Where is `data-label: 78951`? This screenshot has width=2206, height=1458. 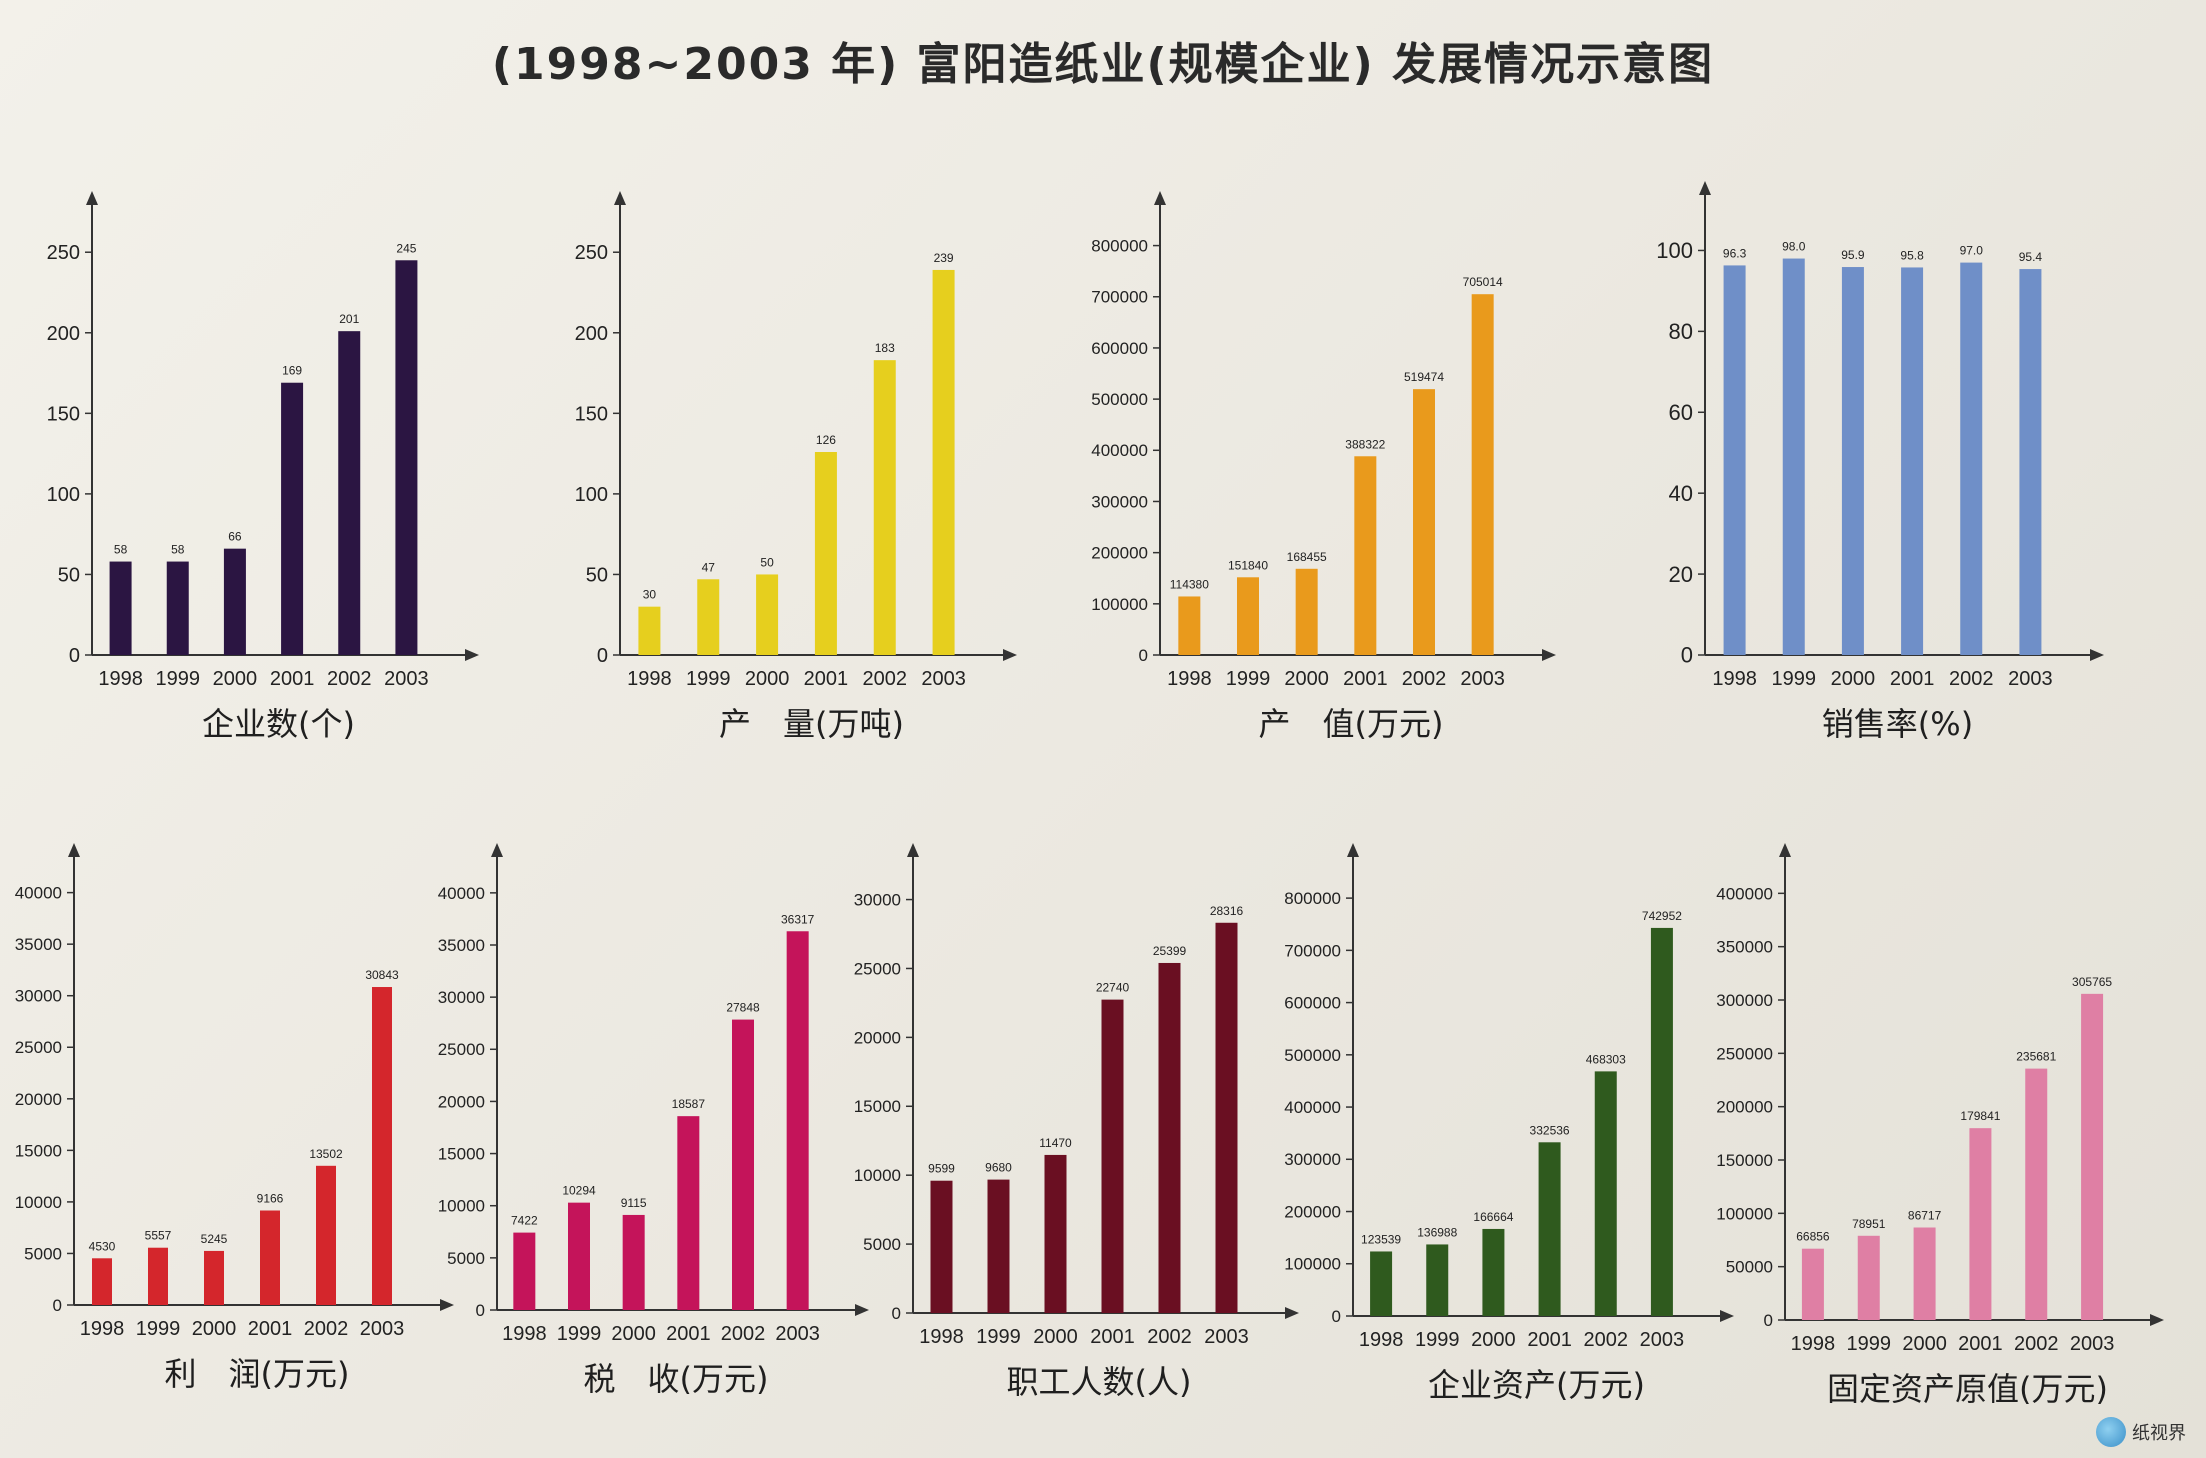
data-label: 78951 is located at coordinates (1869, 1224).